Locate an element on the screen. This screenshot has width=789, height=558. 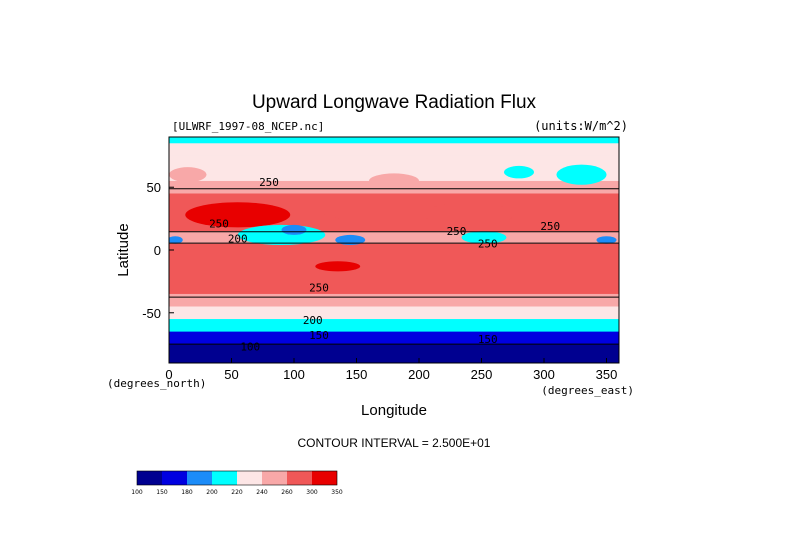
colorbar-label: 200 is located at coordinates (212, 492).